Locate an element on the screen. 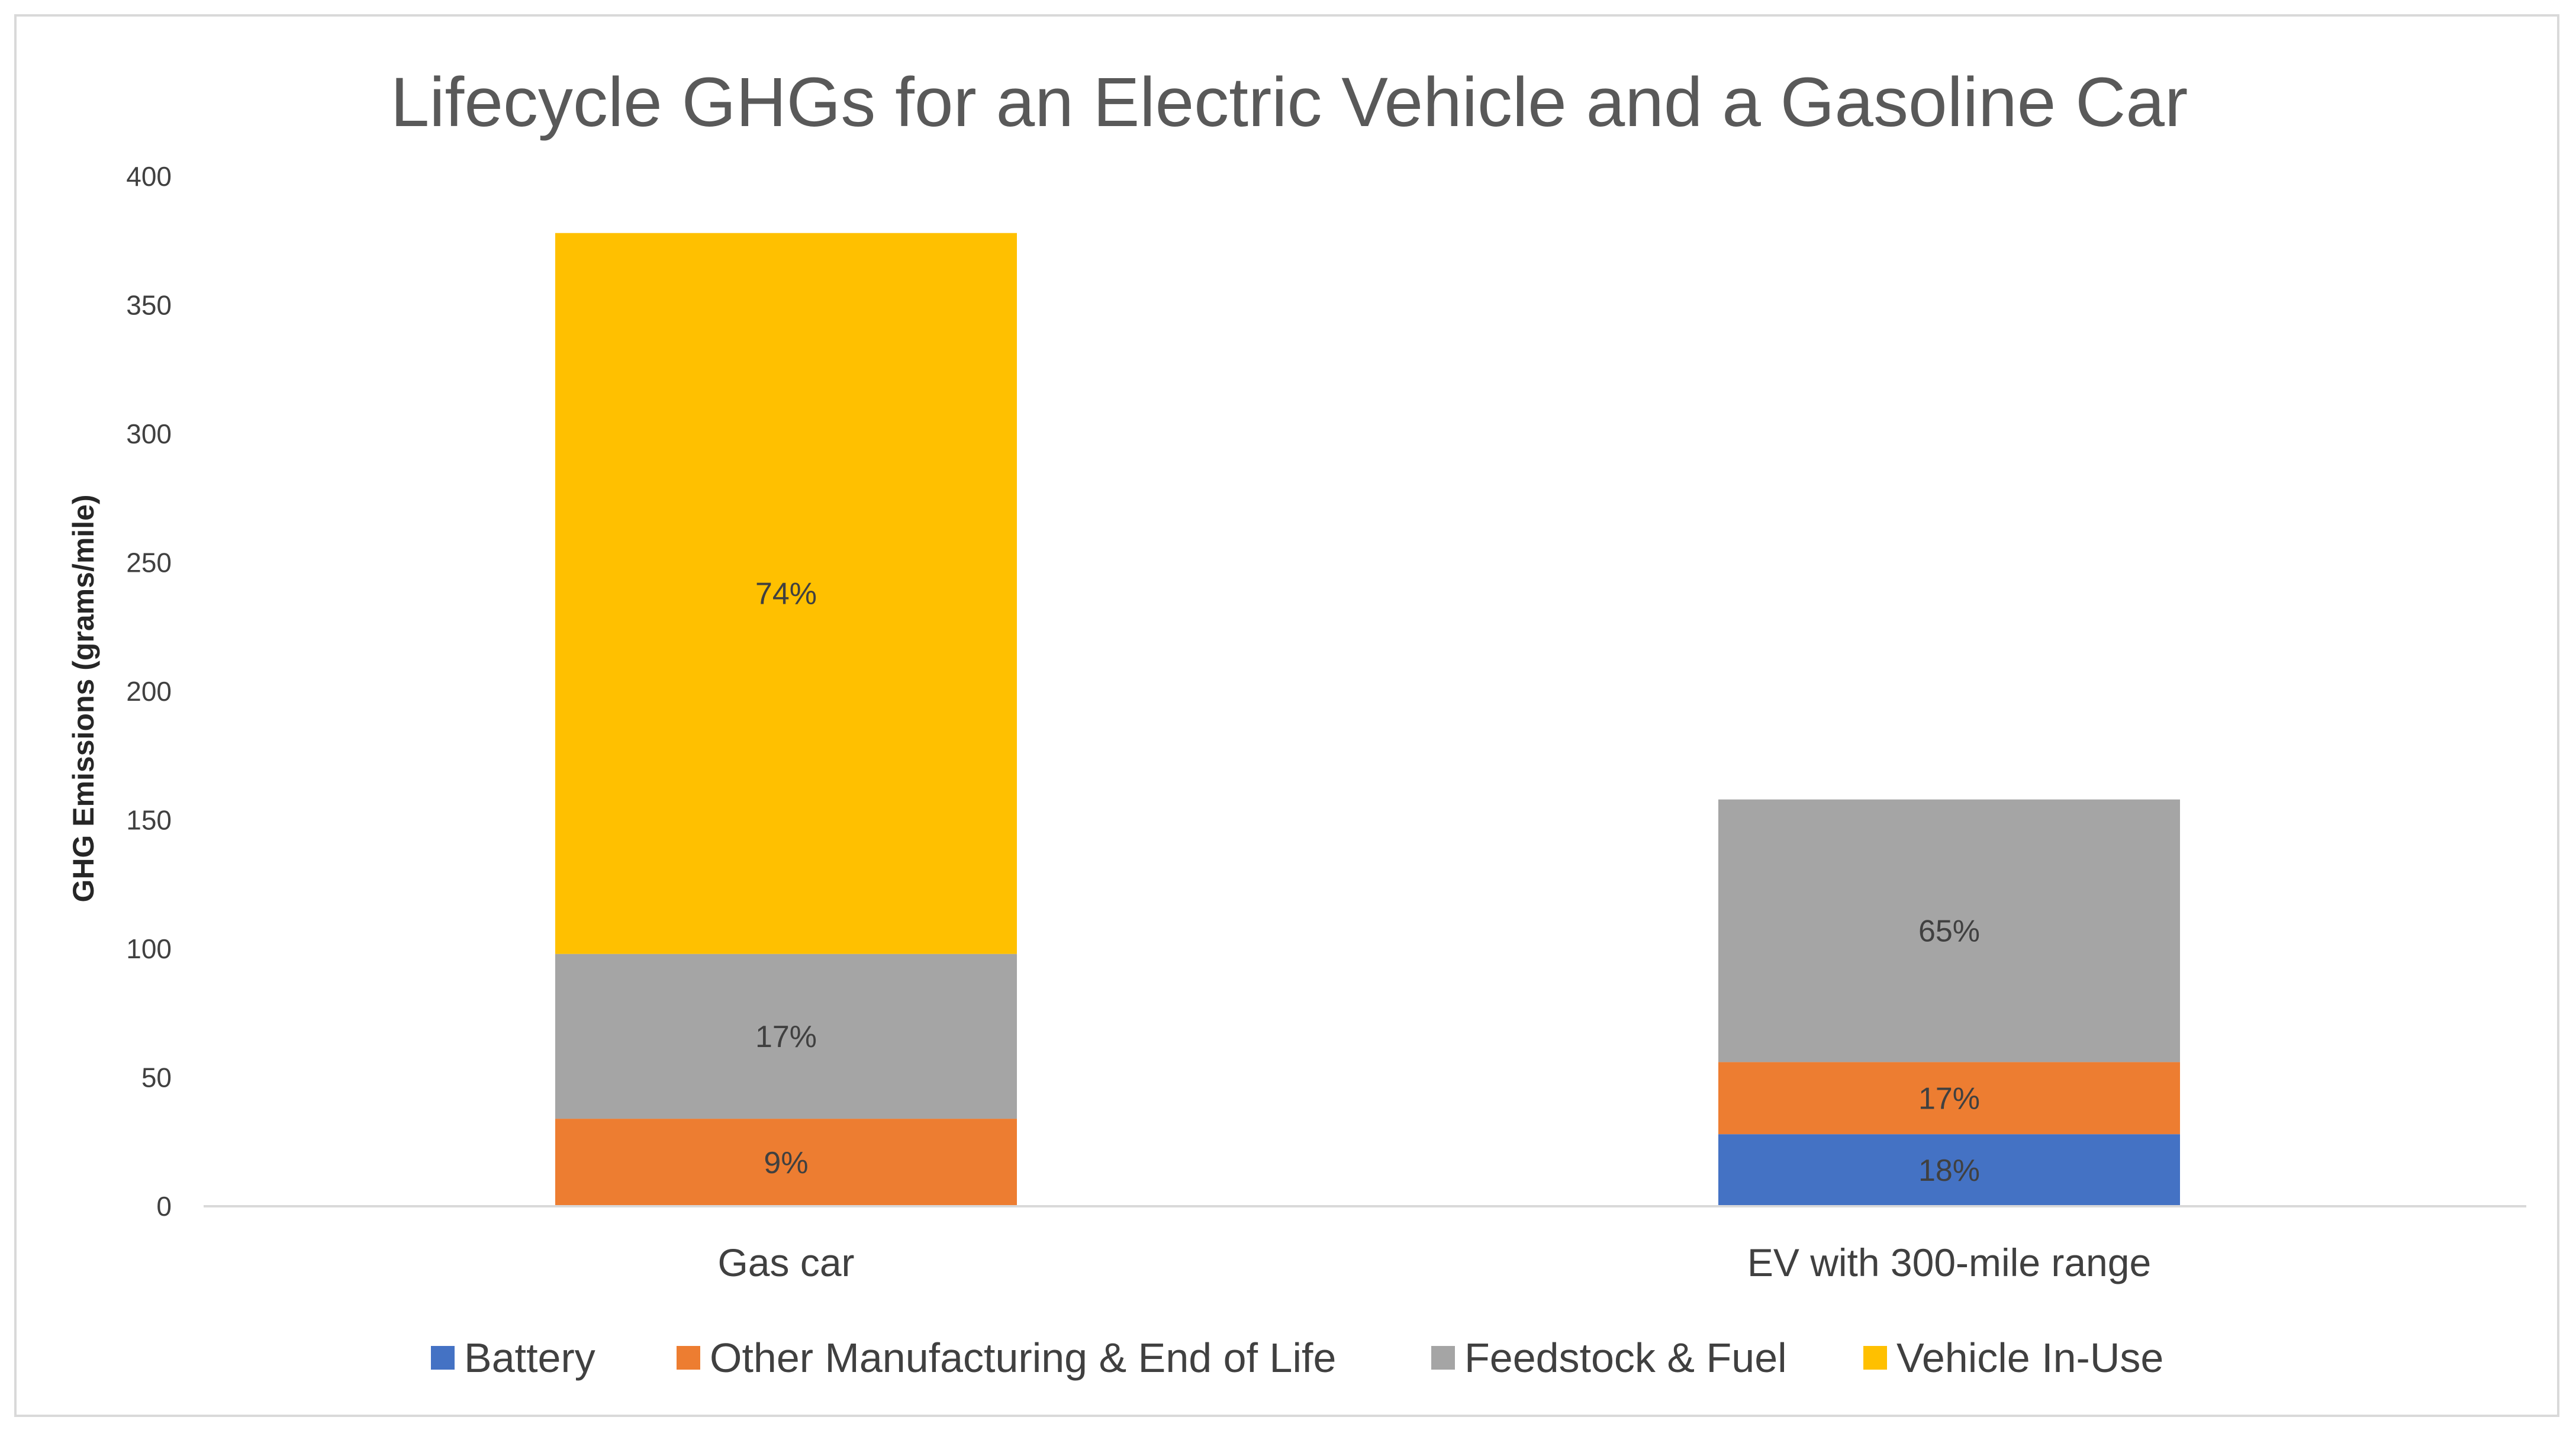 The height and width of the screenshot is (1430, 2576). x-category-label: EV with 300-mile range is located at coordinates (1949, 1263).